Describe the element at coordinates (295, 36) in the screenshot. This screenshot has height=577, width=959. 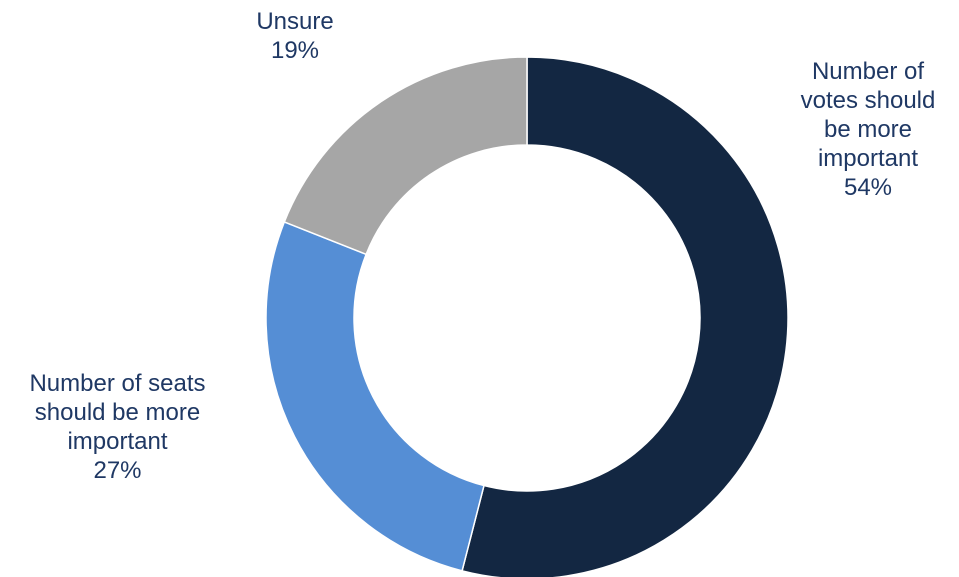
I see `slice-label-unsure: Unsure 19%` at that location.